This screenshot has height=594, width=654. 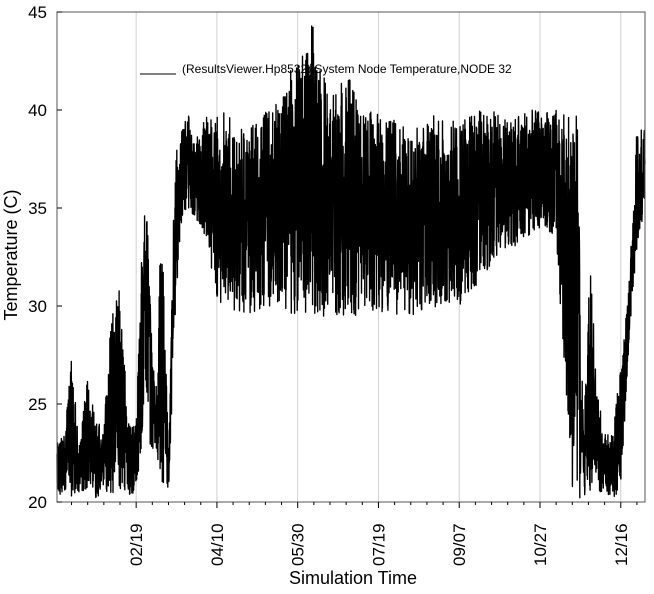 I want to click on x-tick-label: 12/16, so click(x=621, y=544).